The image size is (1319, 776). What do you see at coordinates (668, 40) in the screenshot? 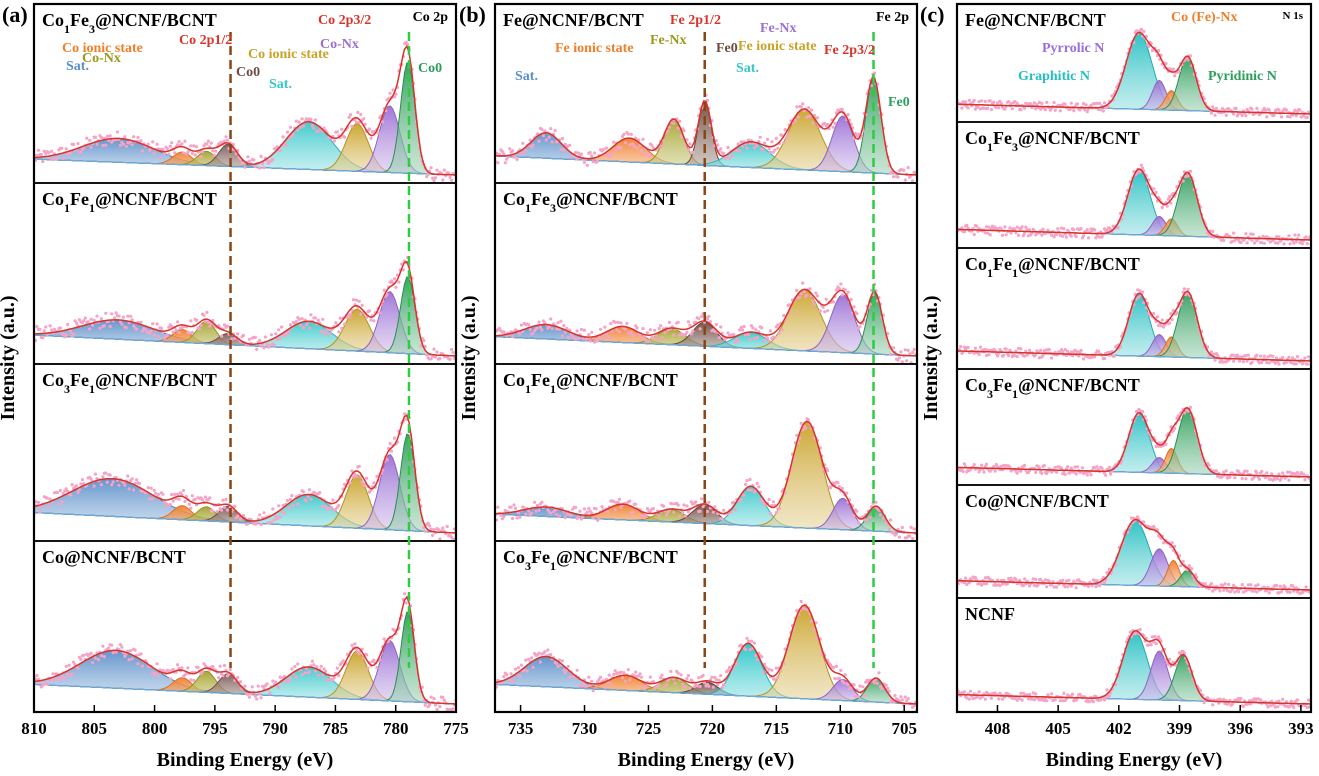
I see `peak-annotation: Fe-Nx` at bounding box center [668, 40].